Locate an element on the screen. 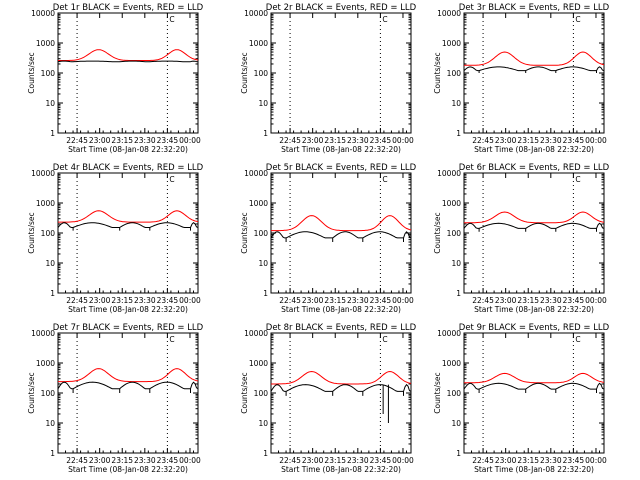 The image size is (640, 480). panel-title: Det 6r BLACK = Events, RED = LLD is located at coordinates (534, 168).